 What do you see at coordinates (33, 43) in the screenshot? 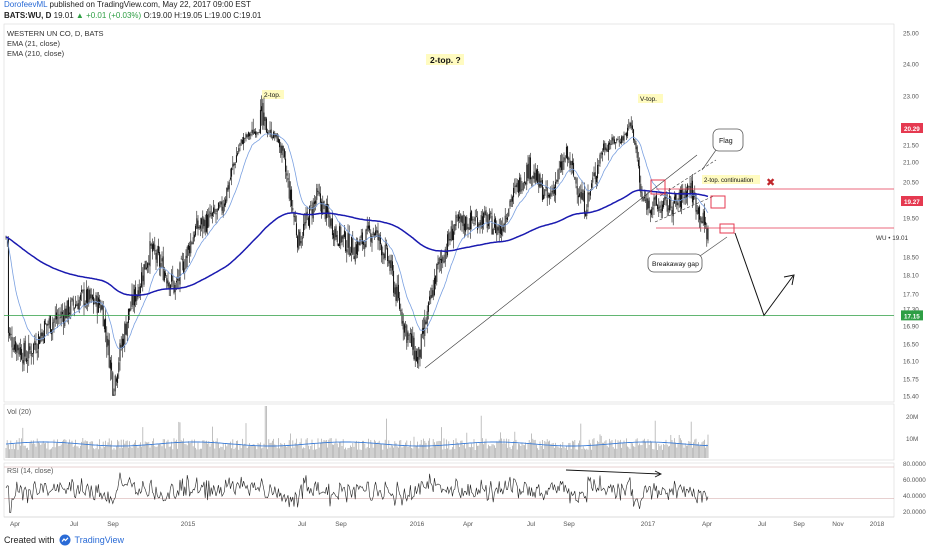
I see `legend-ema-fast: EMA (21, close)` at bounding box center [33, 43].